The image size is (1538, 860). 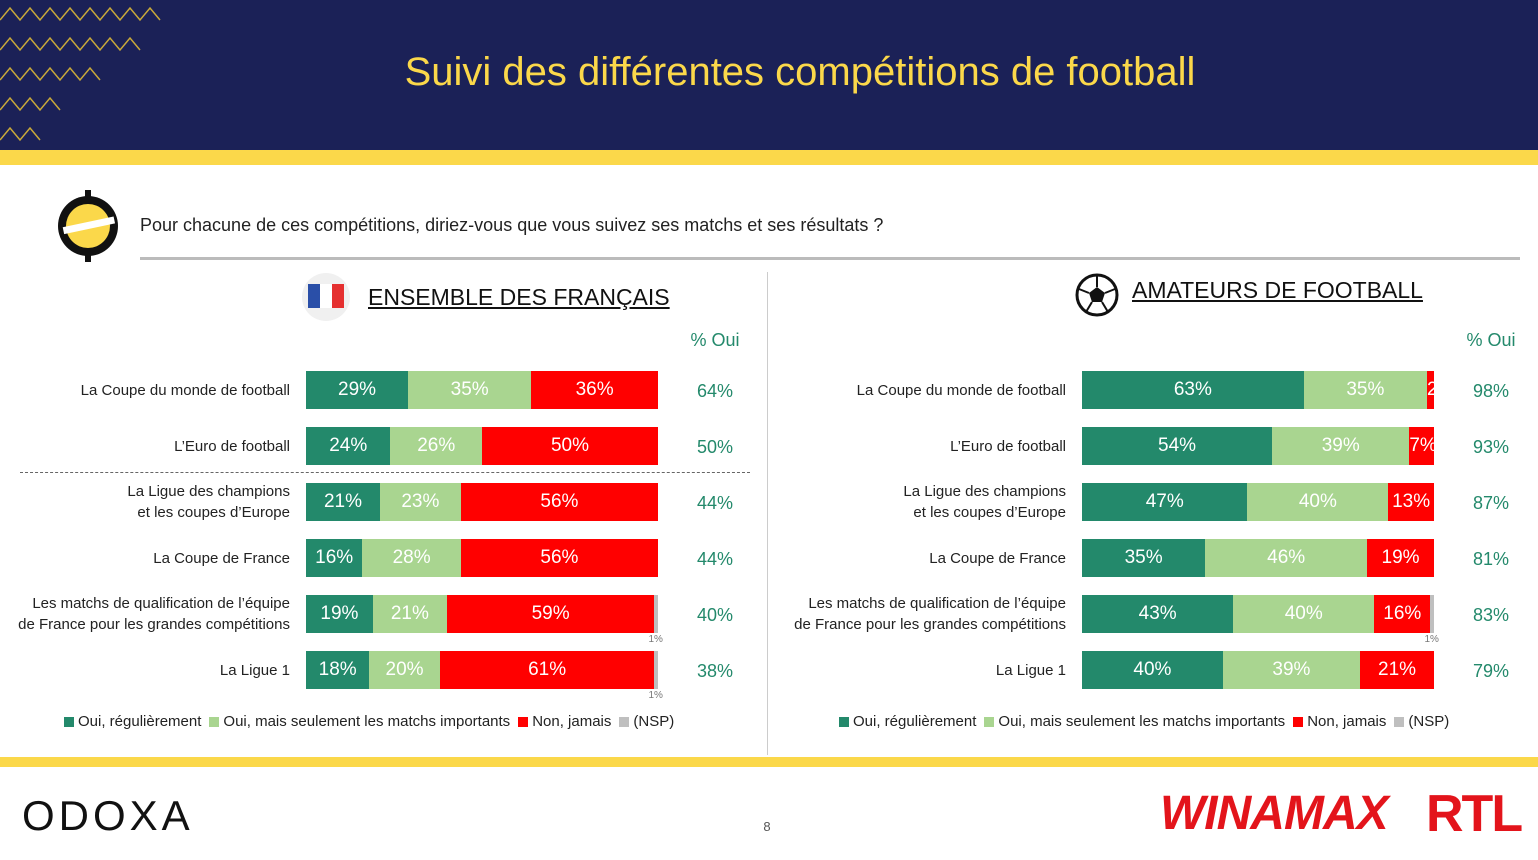 I want to click on brand-logo: ODOXA, so click(x=108, y=815).